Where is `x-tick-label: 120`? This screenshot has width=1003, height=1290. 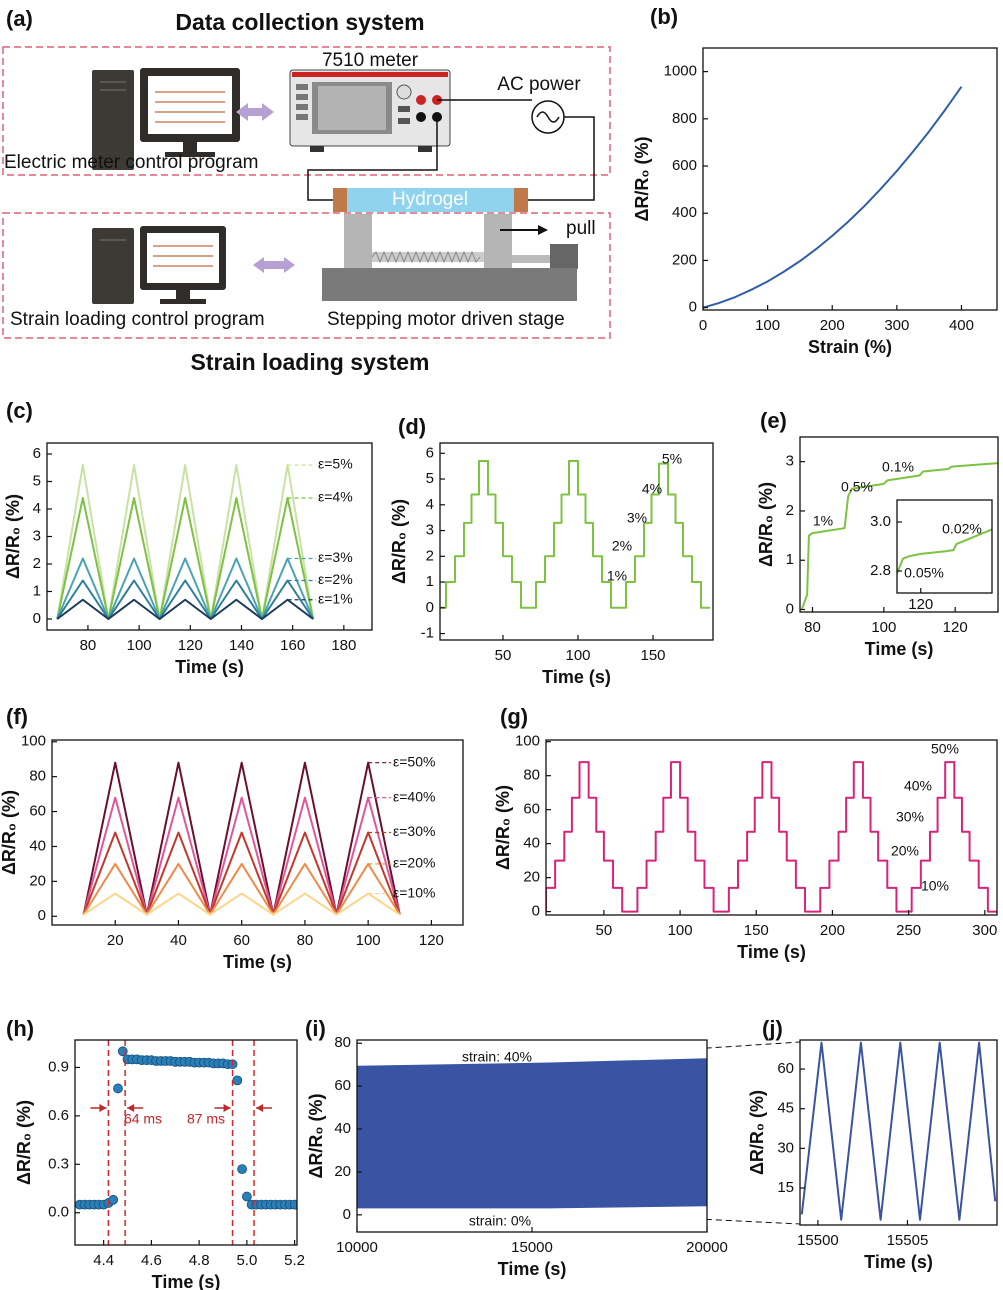
x-tick-label: 120 is located at coordinates (920, 604).